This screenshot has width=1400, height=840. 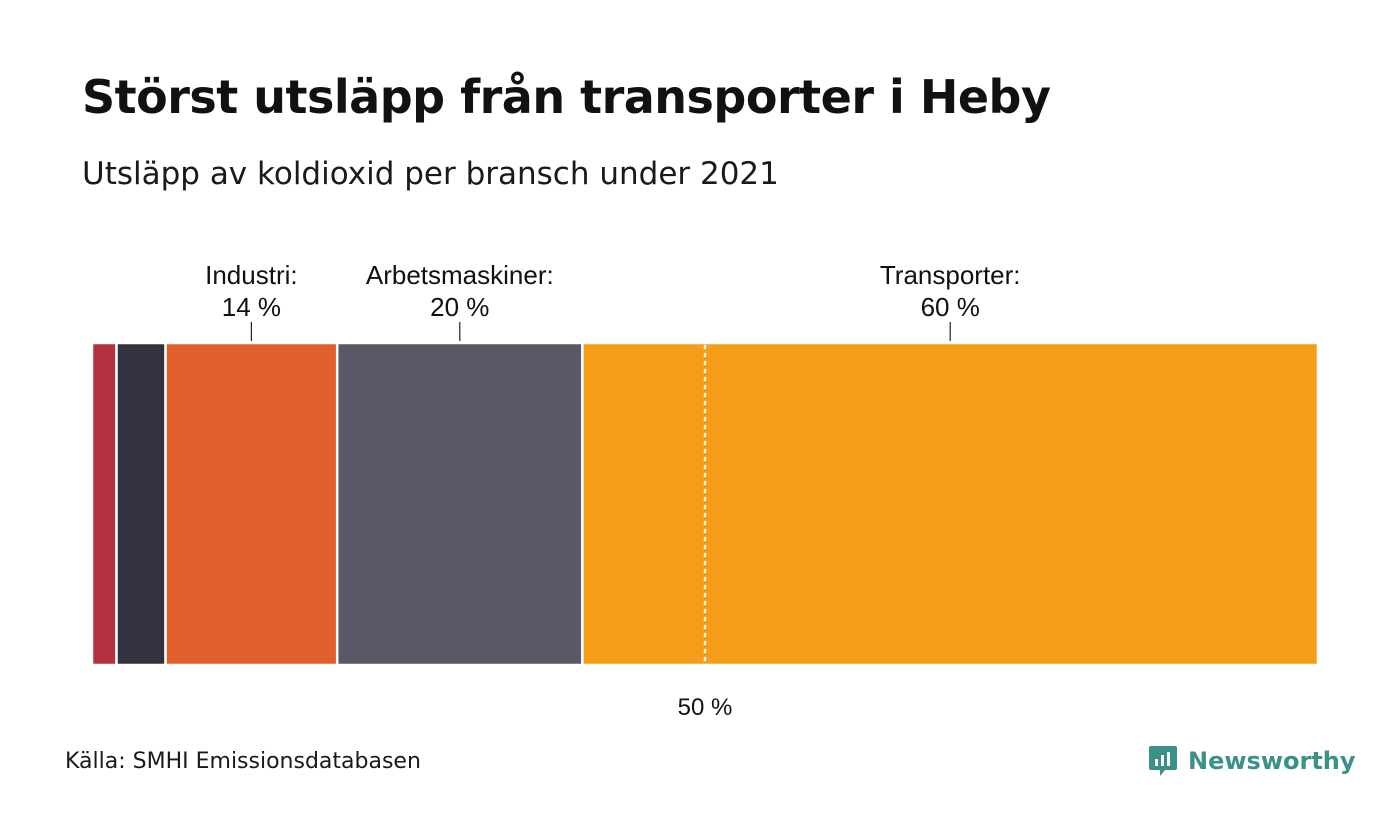 I want to click on source-text: SMHI Emissionsdatabasen, so click(x=276, y=761).